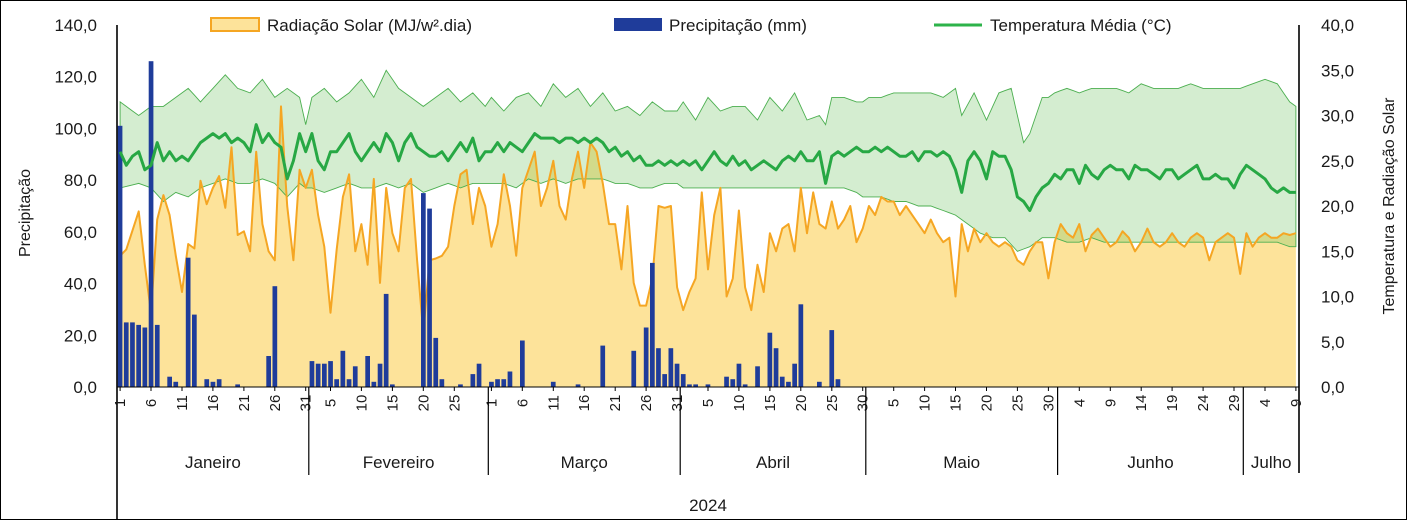 The image size is (1409, 526). Describe the element at coordinates (275, 403) in the screenshot. I see `day-tick-label: 26` at that location.